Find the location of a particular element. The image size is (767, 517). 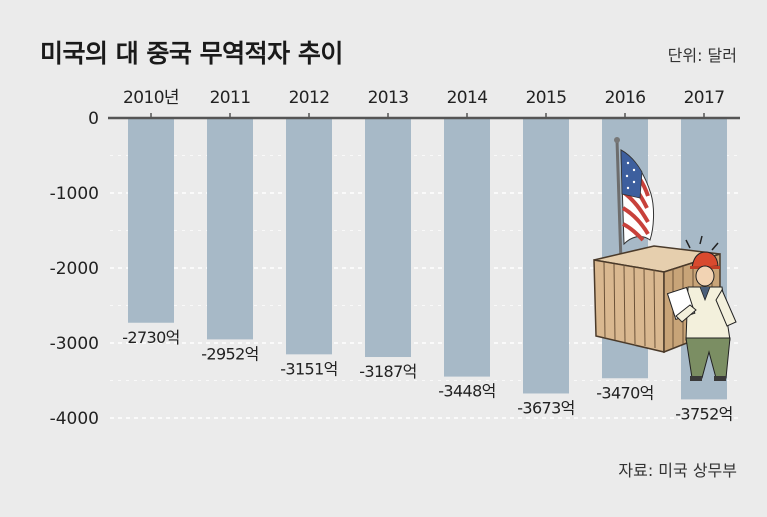

y-tick-label: -2000 is located at coordinates (74, 269).